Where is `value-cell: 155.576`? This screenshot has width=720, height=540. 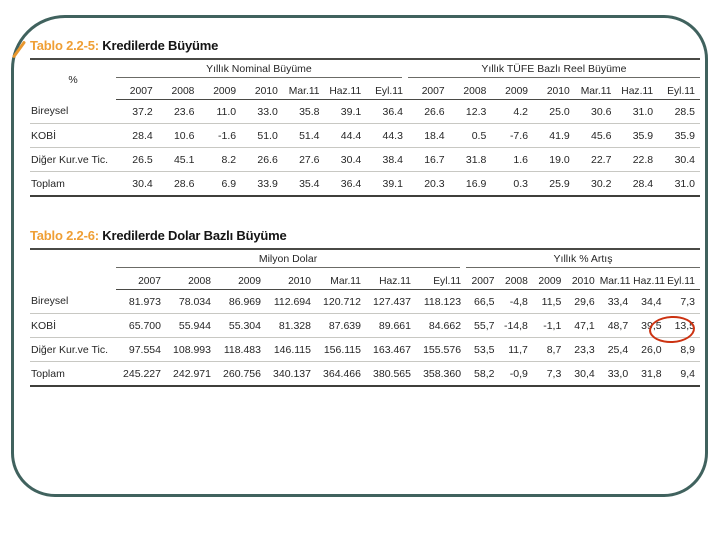
value-cell: 155.576 is located at coordinates (441, 349).